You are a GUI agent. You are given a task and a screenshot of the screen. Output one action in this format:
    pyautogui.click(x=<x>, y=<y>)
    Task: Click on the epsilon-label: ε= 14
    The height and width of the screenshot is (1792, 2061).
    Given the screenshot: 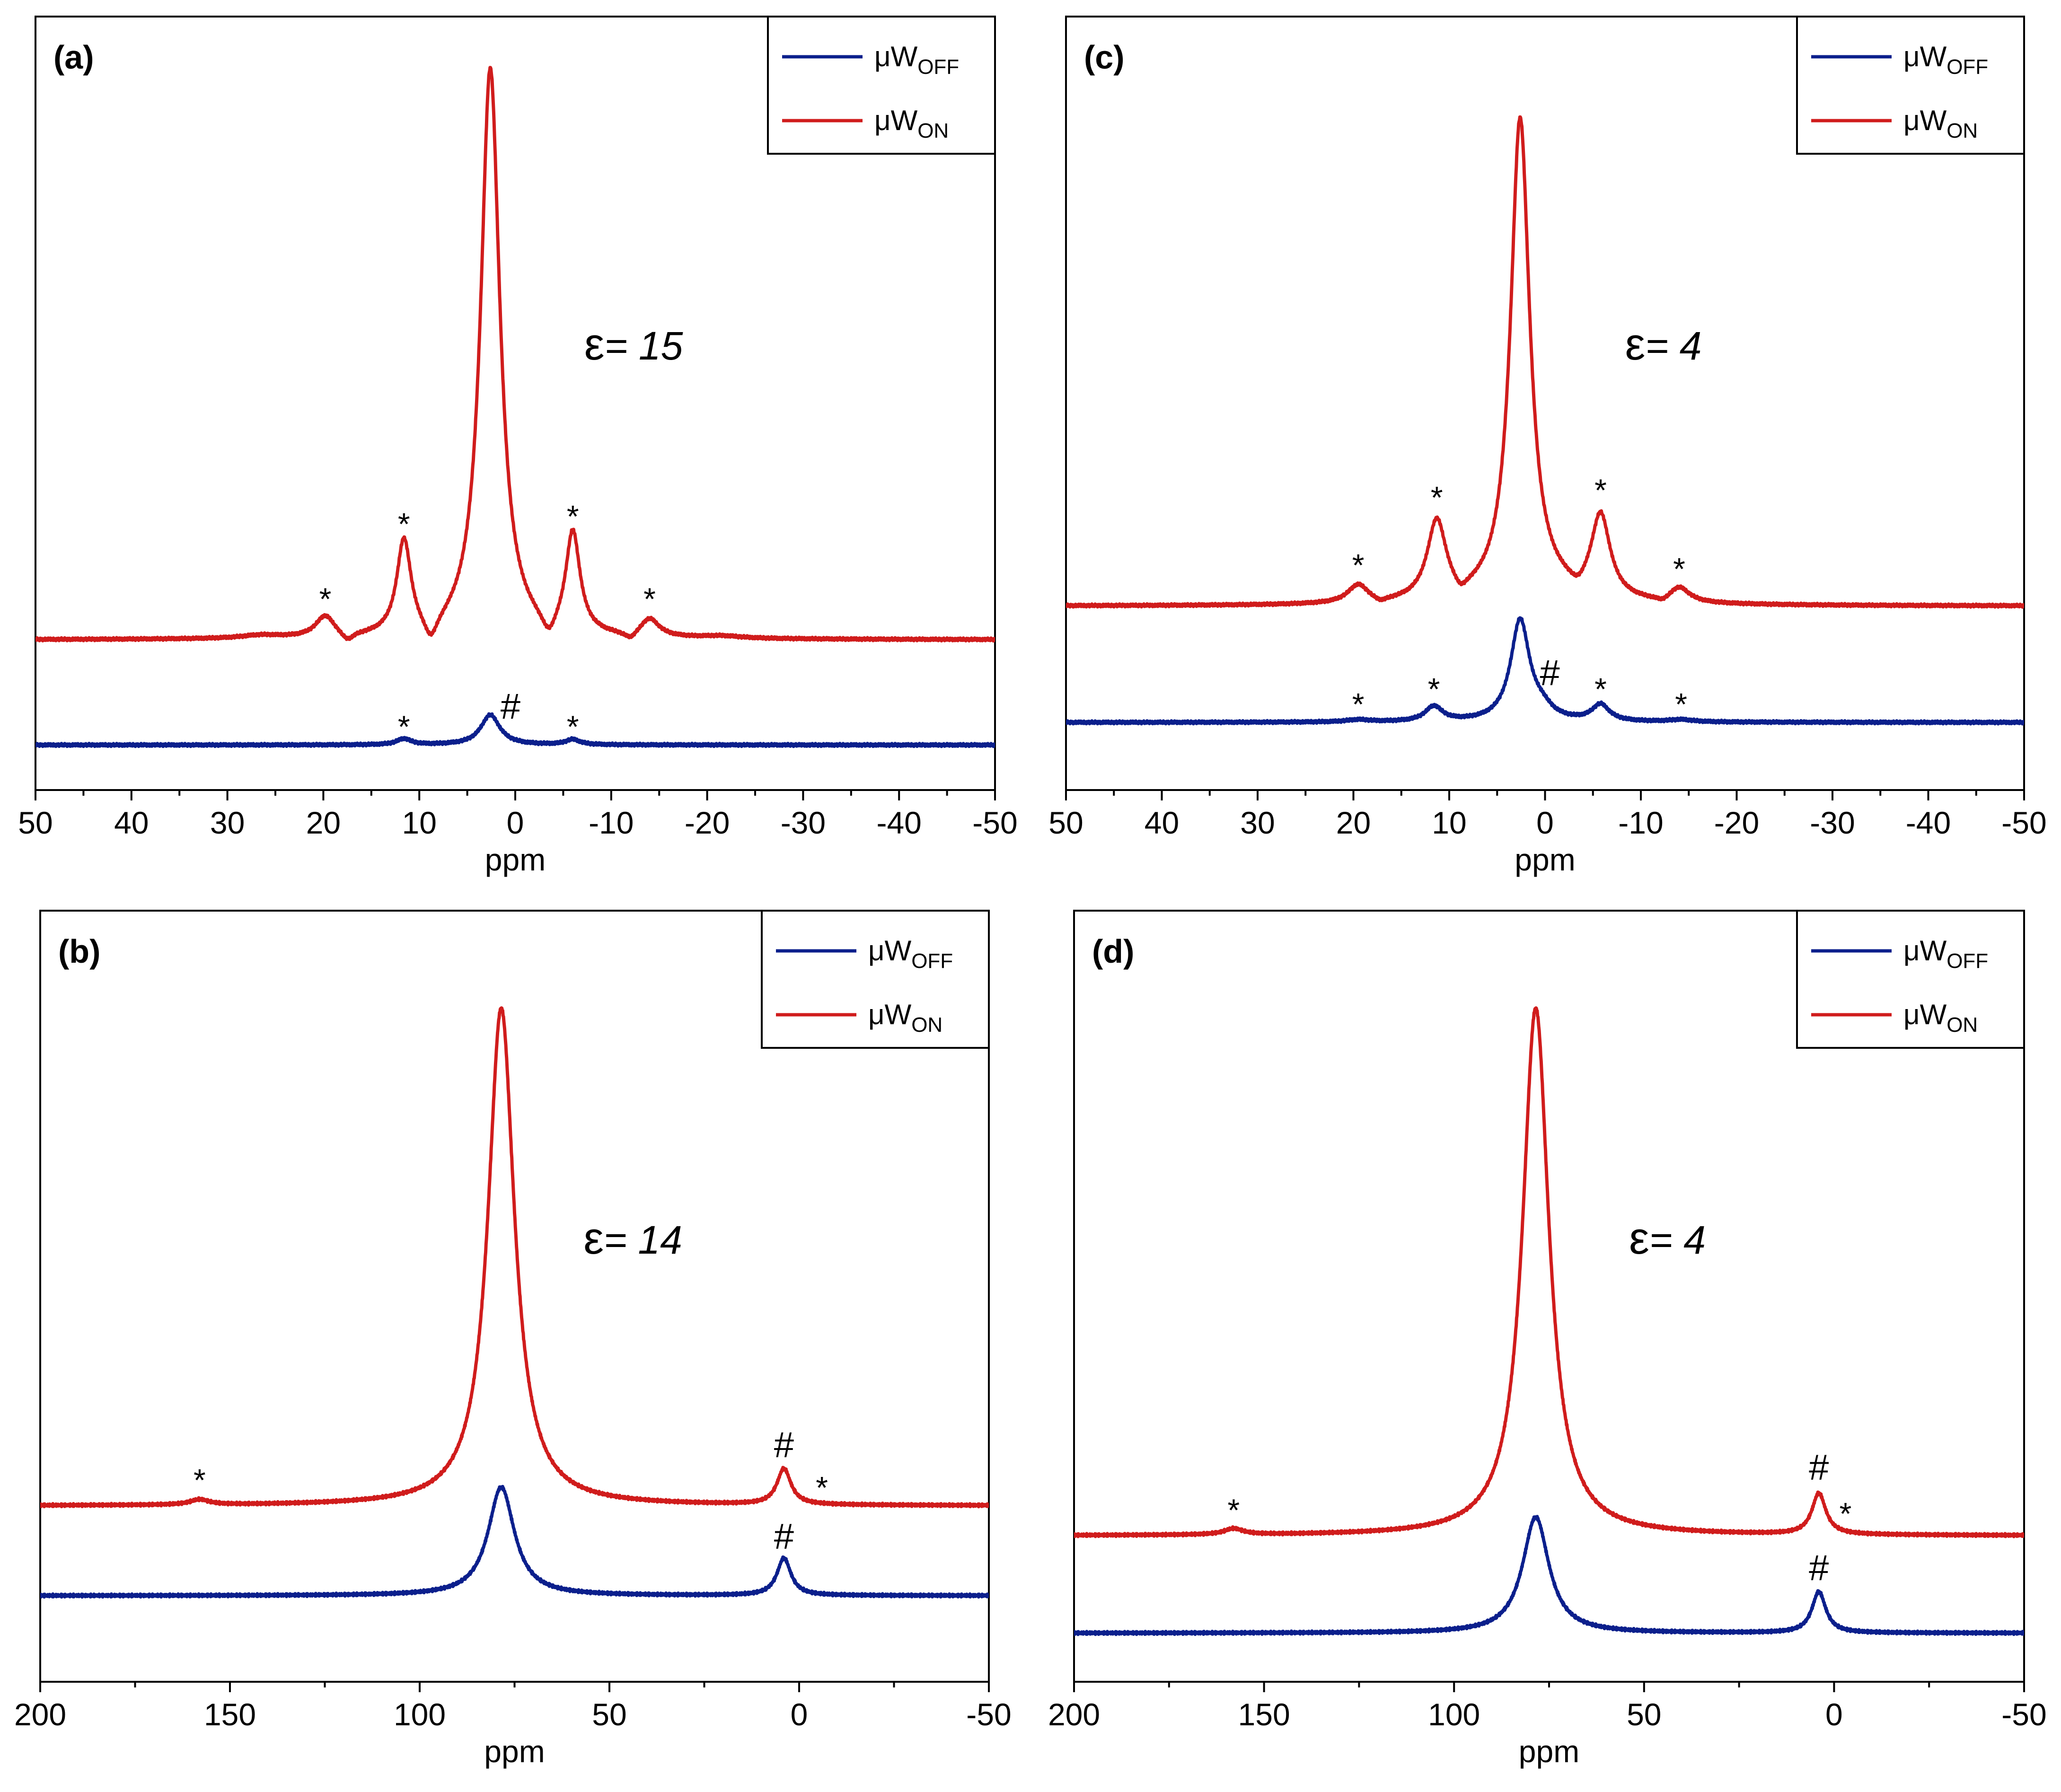 What is the action you would take?
    pyautogui.click(x=632, y=1238)
    